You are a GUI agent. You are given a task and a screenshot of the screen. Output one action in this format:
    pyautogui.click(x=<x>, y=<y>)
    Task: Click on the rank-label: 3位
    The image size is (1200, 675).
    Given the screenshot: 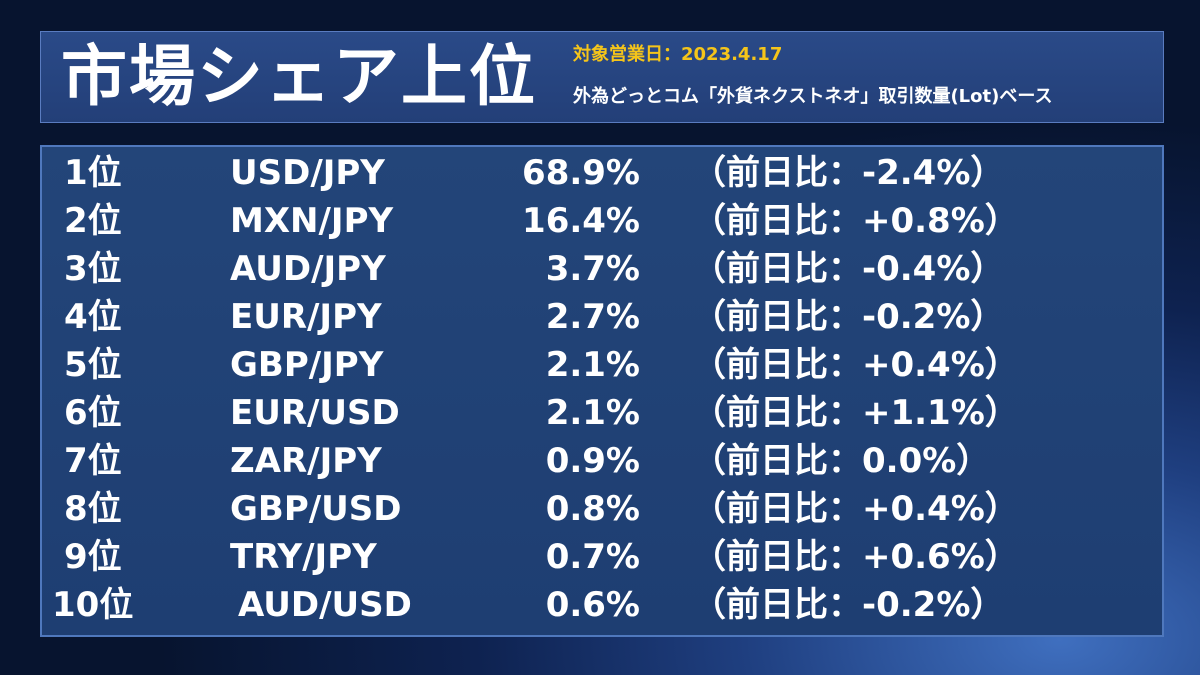 What is the action you would take?
    pyautogui.click(x=93, y=269)
    